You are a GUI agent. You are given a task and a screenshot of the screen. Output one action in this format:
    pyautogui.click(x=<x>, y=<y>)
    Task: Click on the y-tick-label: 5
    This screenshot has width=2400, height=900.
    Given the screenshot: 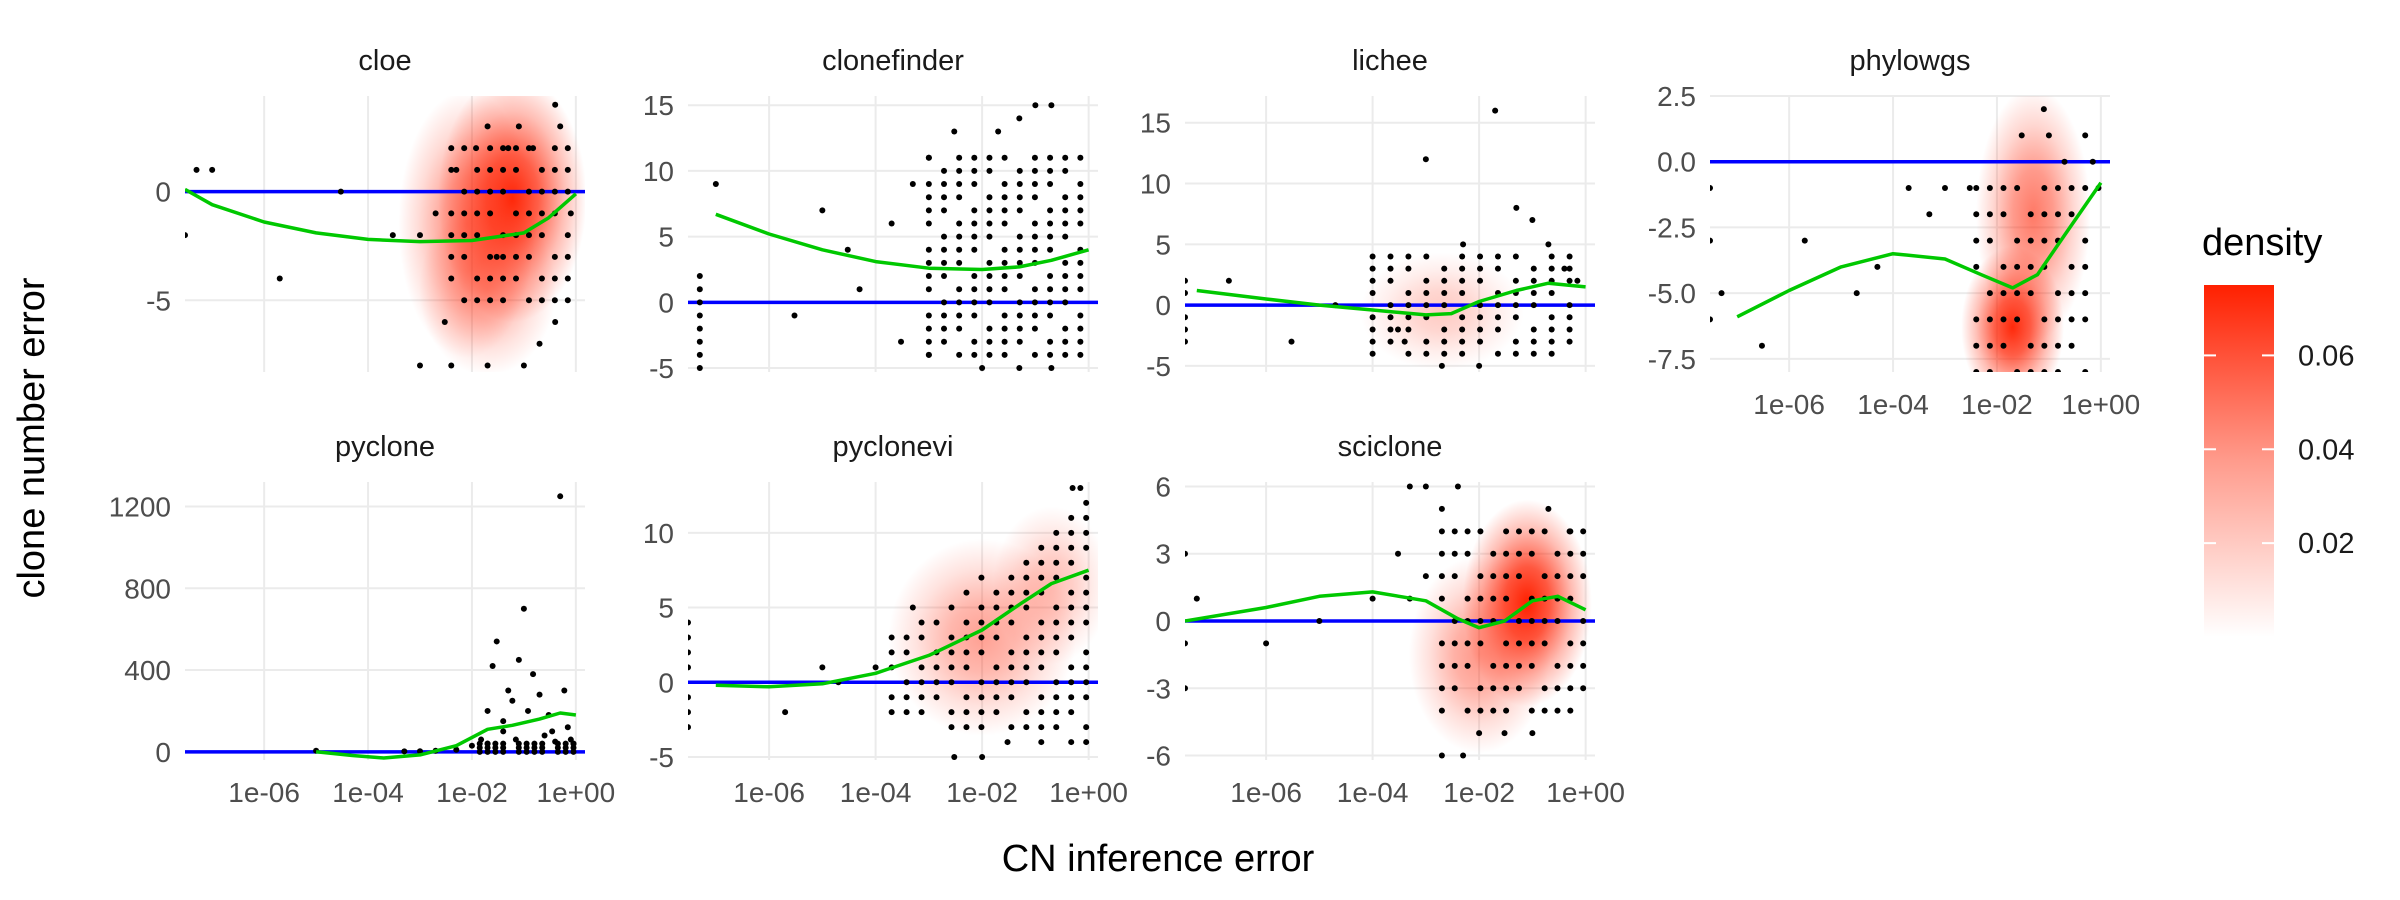 What is the action you would take?
    pyautogui.click(x=1163, y=244)
    